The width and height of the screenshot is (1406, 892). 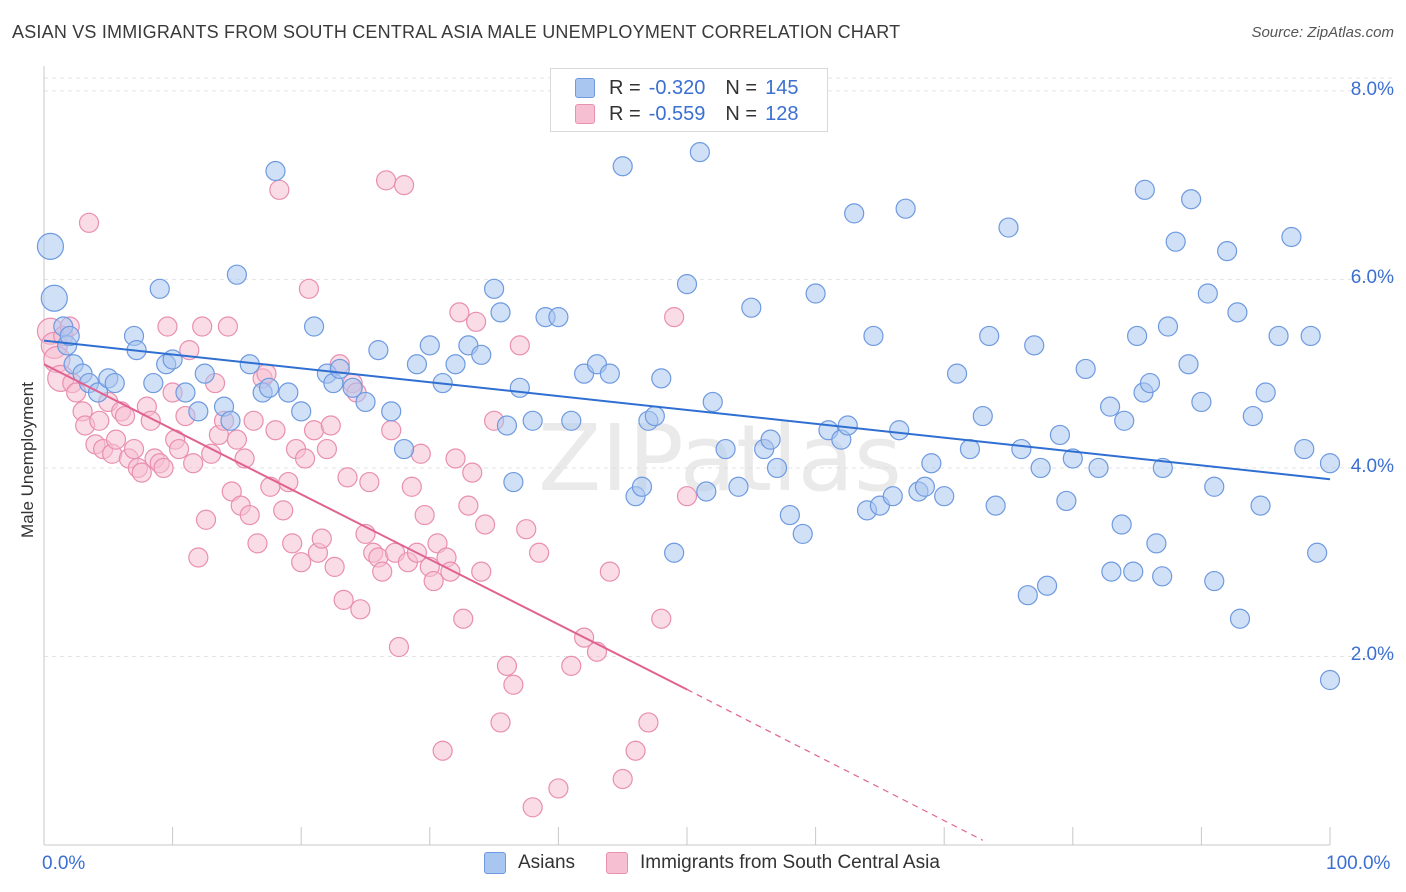 What do you see at coordinates (585, 88) in the screenshot?
I see `stats-swatch-asians` at bounding box center [585, 88].